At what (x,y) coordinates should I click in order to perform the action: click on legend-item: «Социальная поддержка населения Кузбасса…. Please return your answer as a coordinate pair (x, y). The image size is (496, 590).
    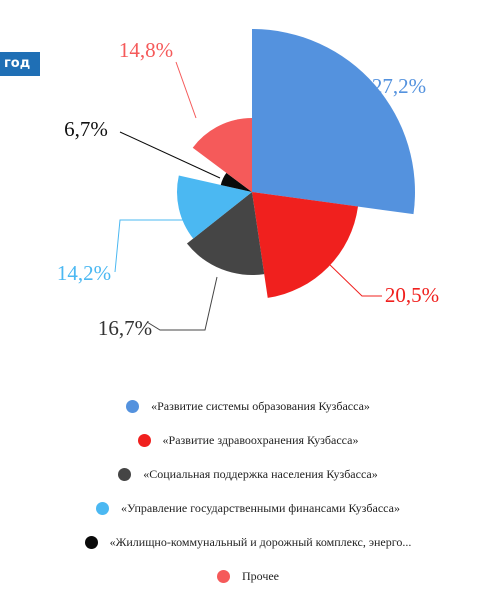
    Looking at the image, I should click on (248, 474).